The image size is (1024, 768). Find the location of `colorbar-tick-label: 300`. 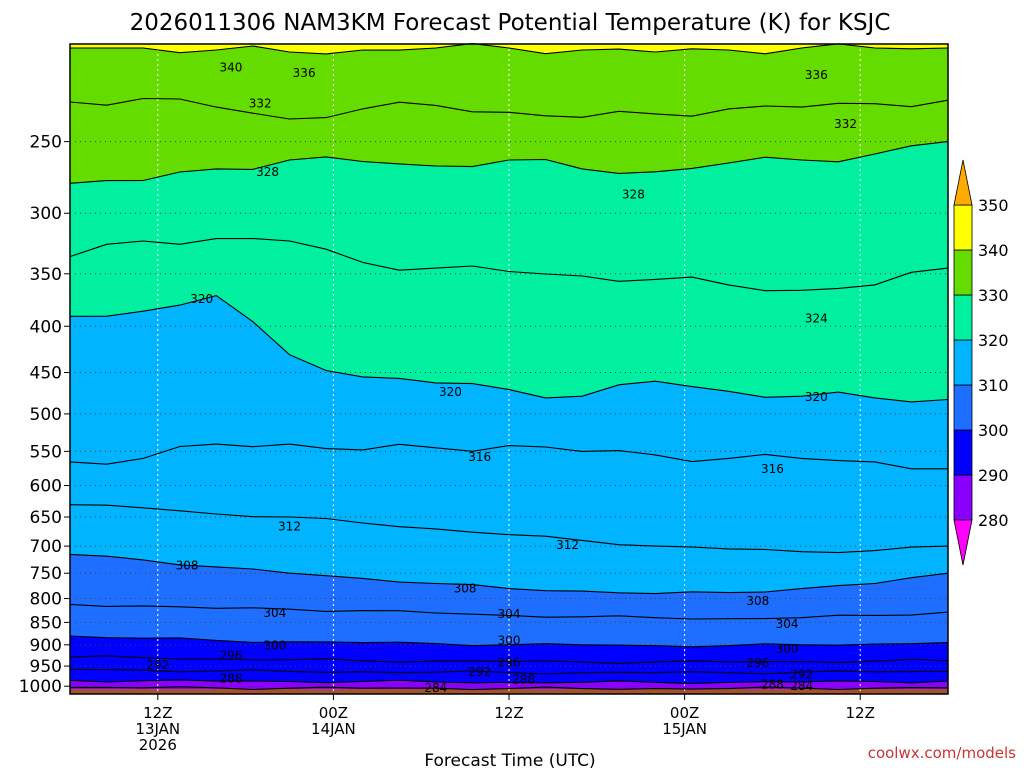

colorbar-tick-label: 300 is located at coordinates (993, 430).